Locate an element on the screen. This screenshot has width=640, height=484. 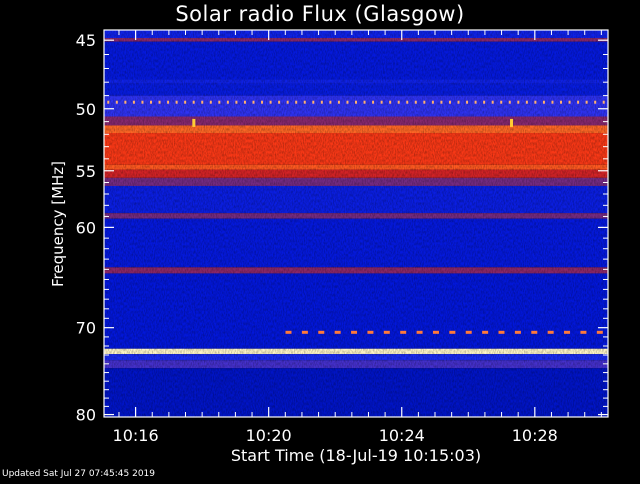
chart-title: Solar radio Flux (Glasgow) is located at coordinates (320, 14).